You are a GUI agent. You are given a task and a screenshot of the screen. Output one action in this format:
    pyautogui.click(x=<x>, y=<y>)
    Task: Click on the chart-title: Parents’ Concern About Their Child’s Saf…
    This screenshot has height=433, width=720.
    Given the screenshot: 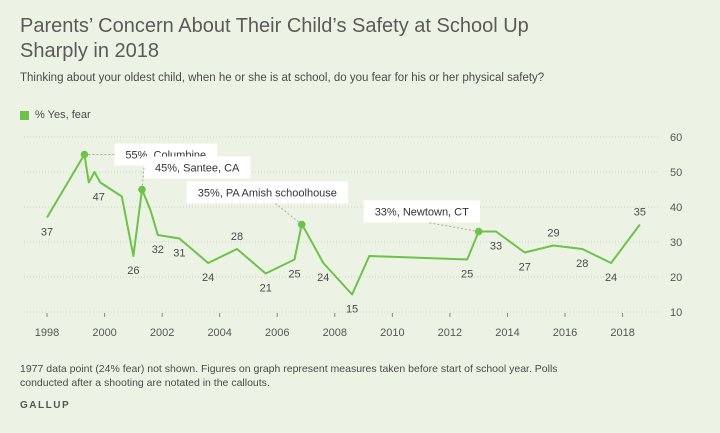 What is the action you would take?
    pyautogui.click(x=274, y=38)
    